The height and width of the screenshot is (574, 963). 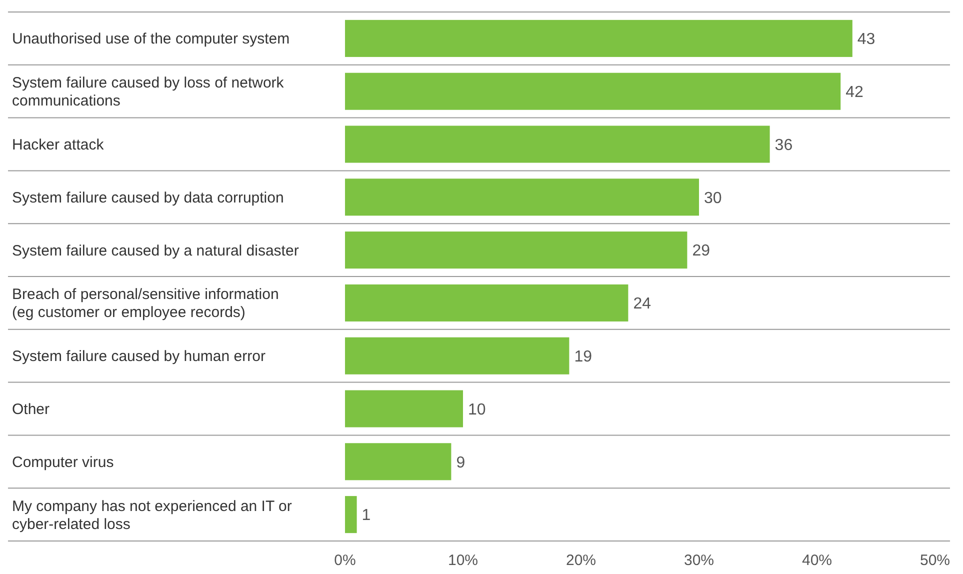 What do you see at coordinates (463, 560) in the screenshot?
I see `x-tick-label: 10%` at bounding box center [463, 560].